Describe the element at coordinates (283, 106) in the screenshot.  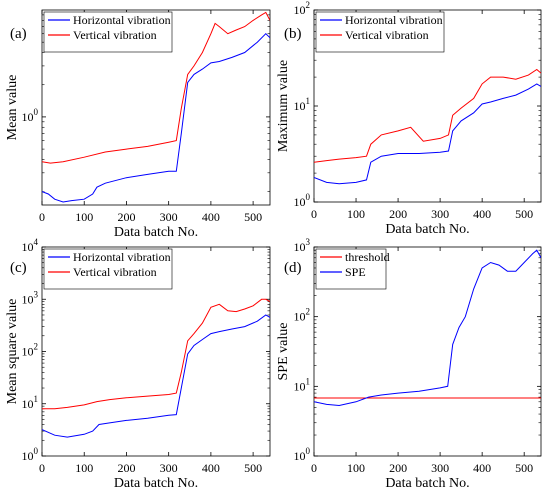
I see `y-axis-label: Maximum value` at that location.